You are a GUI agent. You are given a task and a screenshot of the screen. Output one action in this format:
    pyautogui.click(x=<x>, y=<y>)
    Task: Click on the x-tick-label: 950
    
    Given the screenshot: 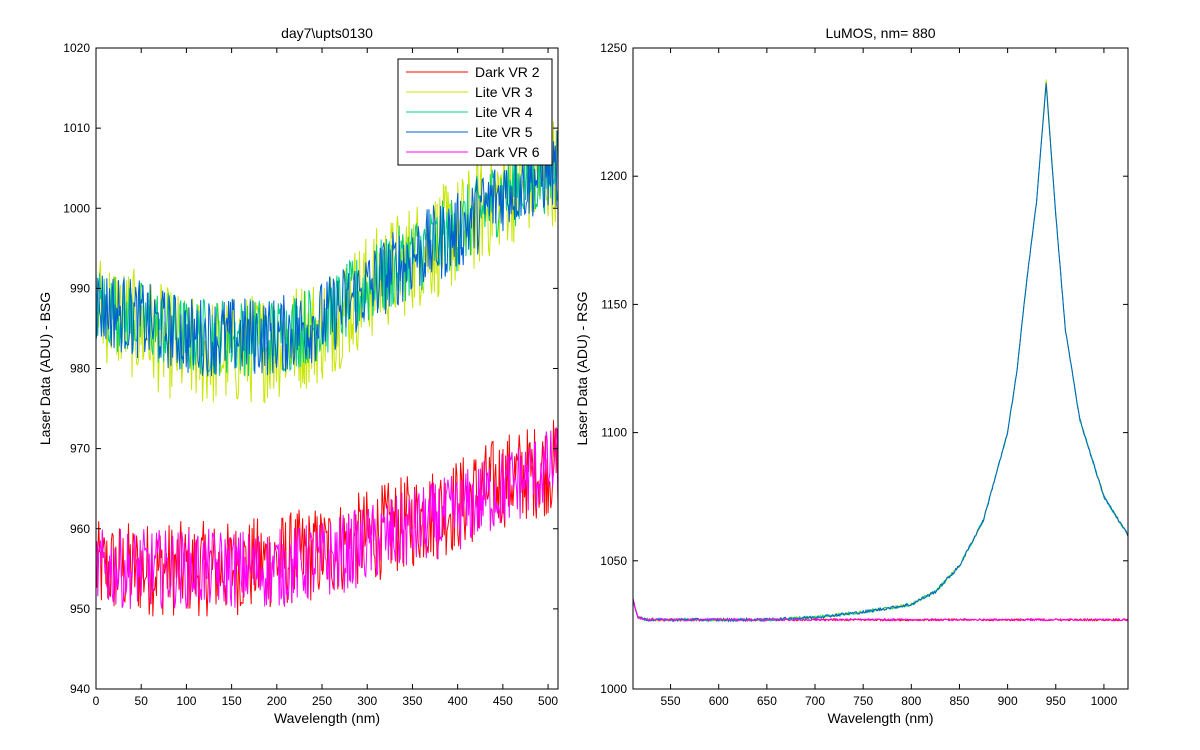 What is the action you would take?
    pyautogui.click(x=1056, y=701)
    